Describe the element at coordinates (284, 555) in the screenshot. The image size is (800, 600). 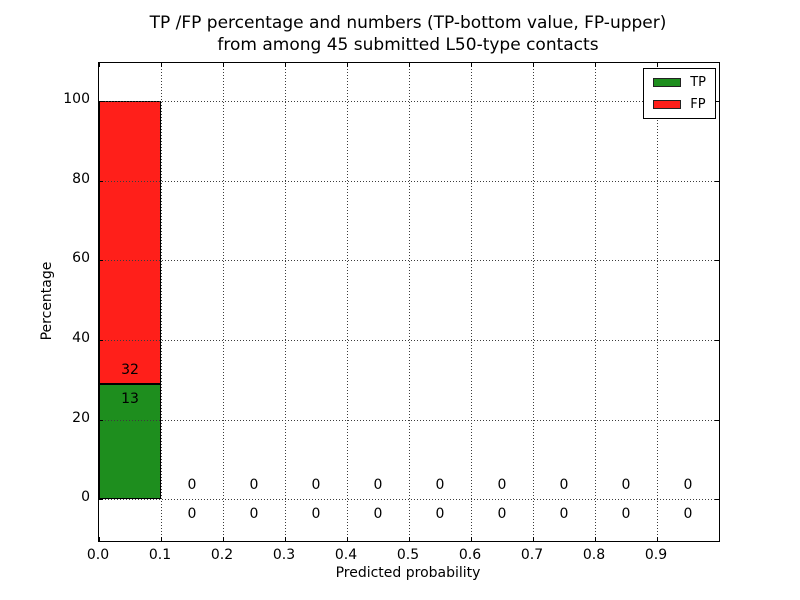
I see `x-tick-label: 0.3` at that location.